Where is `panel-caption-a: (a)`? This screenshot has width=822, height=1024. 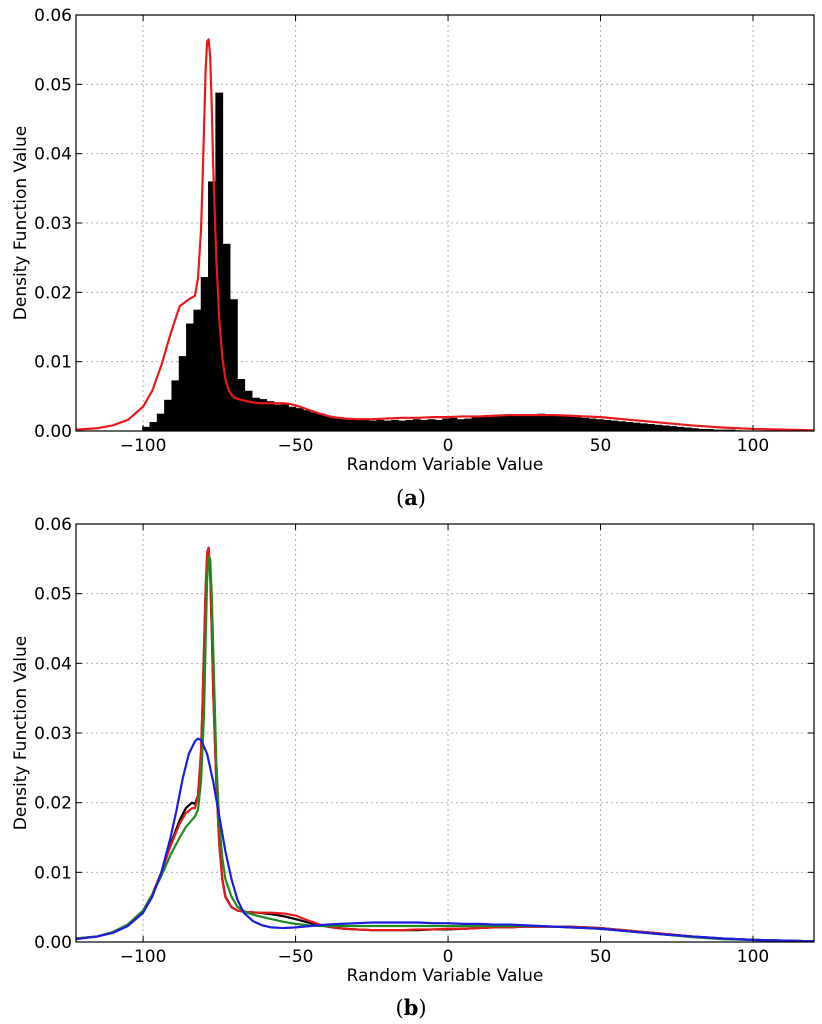
panel-caption-a: (a) is located at coordinates (411, 497).